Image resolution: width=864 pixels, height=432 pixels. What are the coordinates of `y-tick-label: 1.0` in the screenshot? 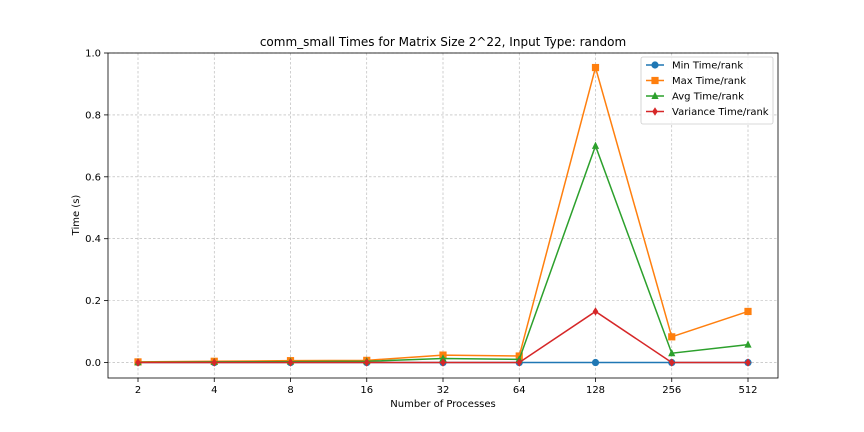 It's located at (93, 54).